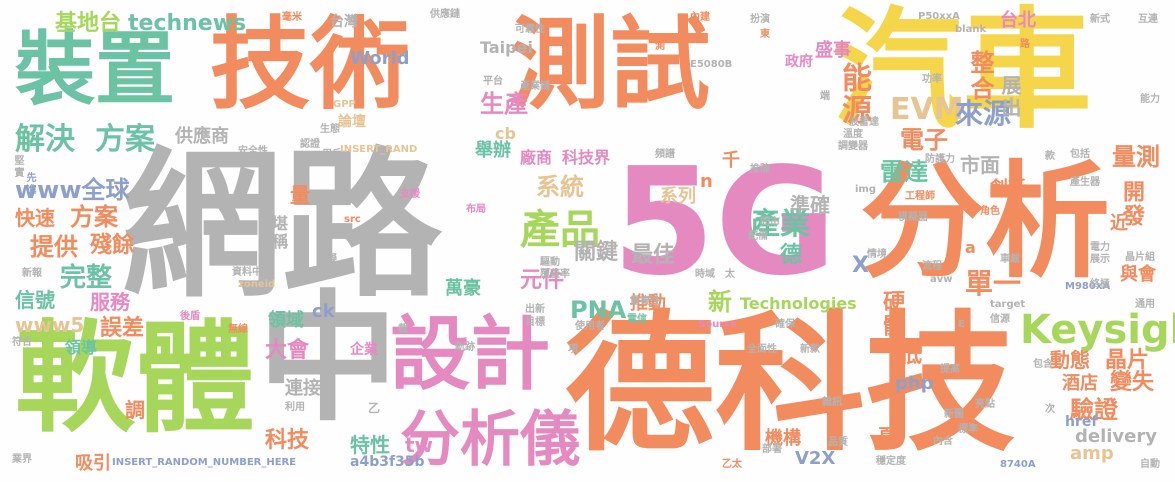 This screenshot has width=1175, height=482. What do you see at coordinates (303, 388) in the screenshot?
I see `word-connect: 連接` at bounding box center [303, 388].